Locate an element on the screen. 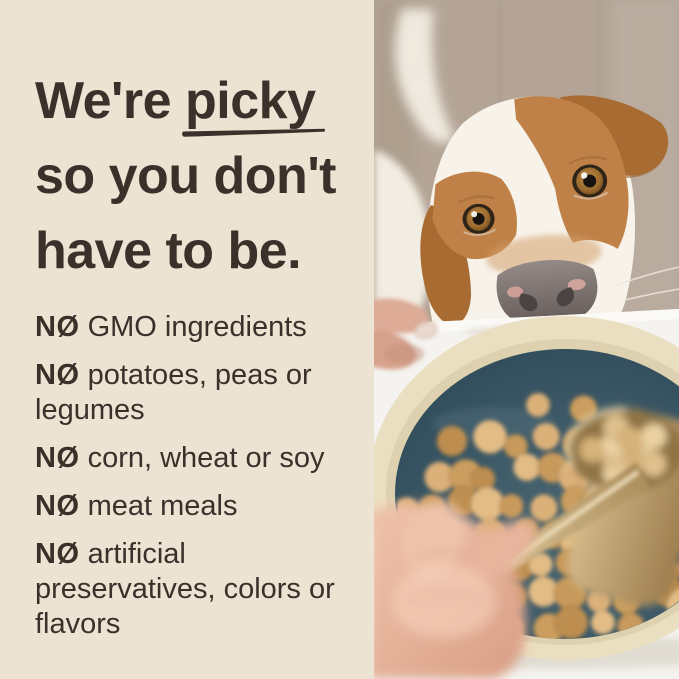 Image resolution: width=679 pixels, height=679 pixels. claim-item: NØ meat meals is located at coordinates (199, 506).